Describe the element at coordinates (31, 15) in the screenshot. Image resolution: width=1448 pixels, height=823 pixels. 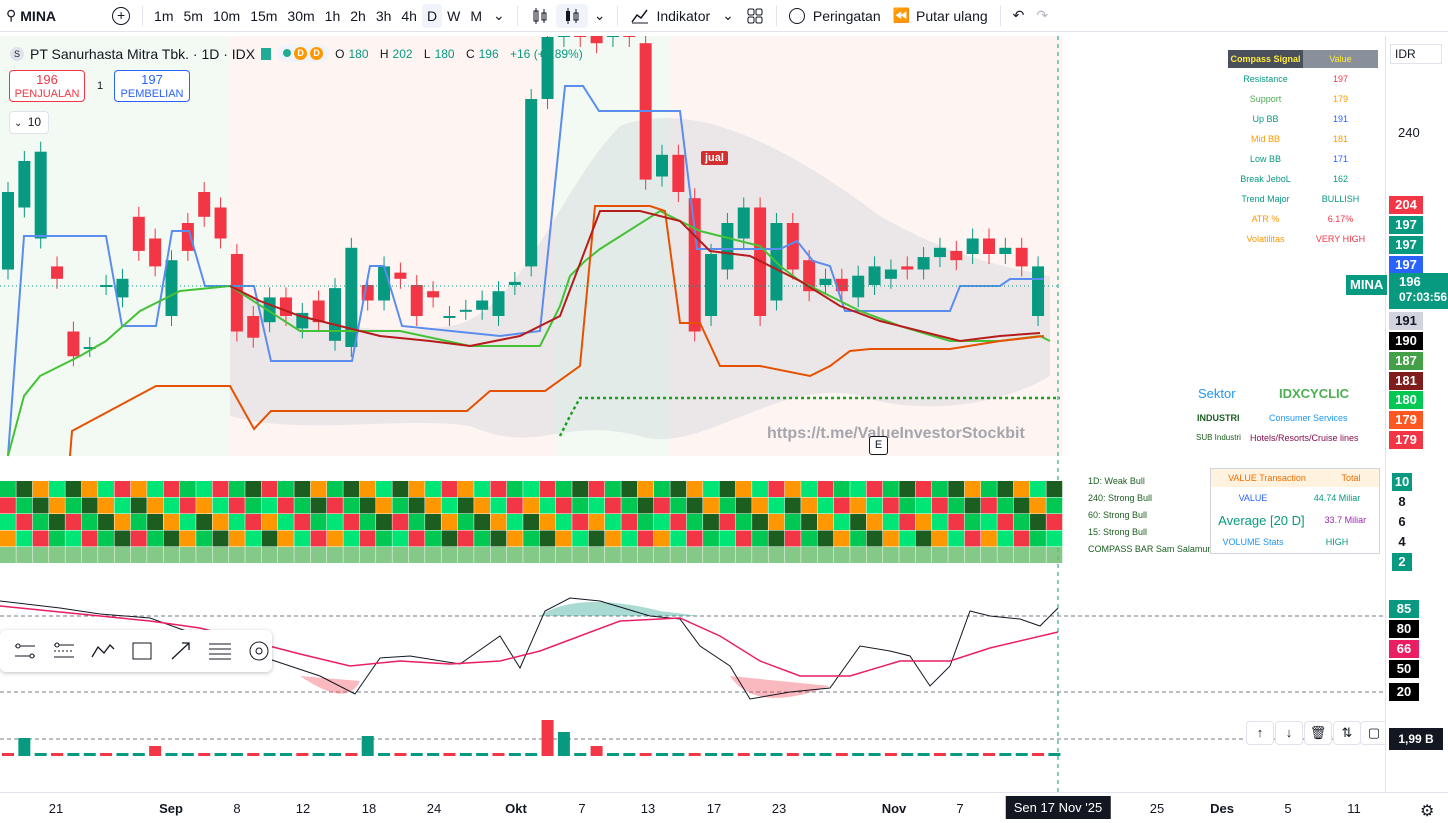
I see `symbol-search: ⚲ MINA` at that location.